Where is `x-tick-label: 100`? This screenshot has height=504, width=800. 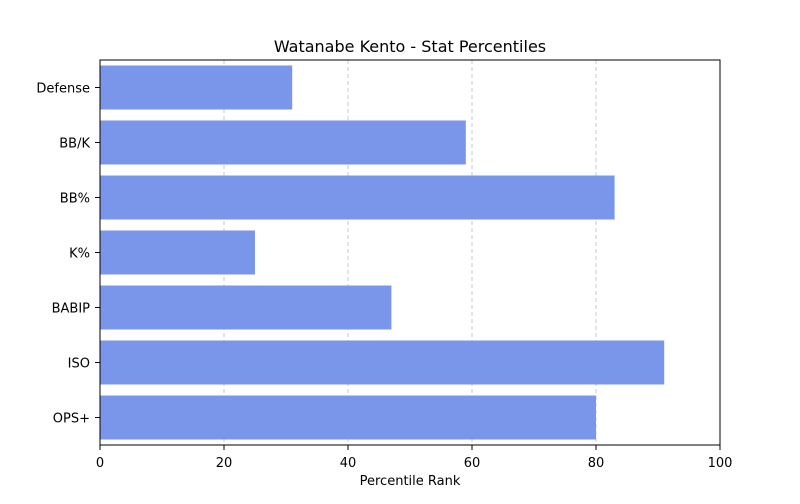
x-tick-label: 100 is located at coordinates (720, 463).